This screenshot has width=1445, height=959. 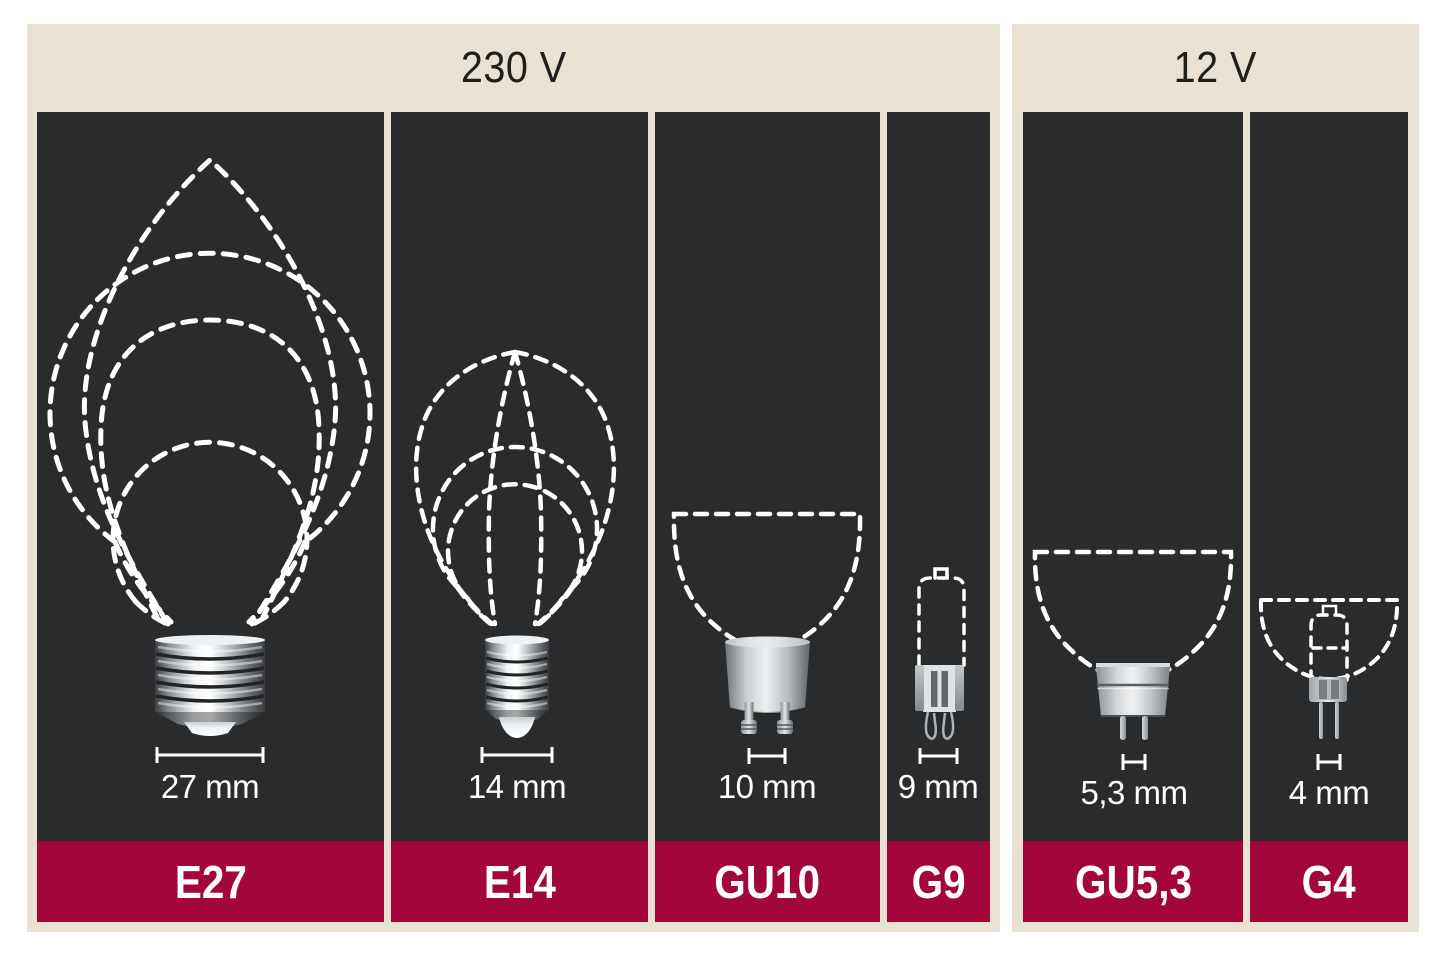 I want to click on label-e14-text: E14, so click(x=519, y=881).